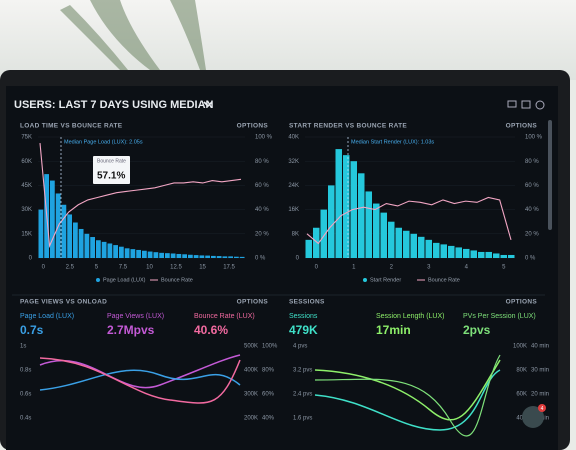 Image resolution: width=576 pixels, height=450 pixels. Describe the element at coordinates (392, 142) in the screenshot. I see `annotation: Median Start Render (LUX): 1.03s` at that location.